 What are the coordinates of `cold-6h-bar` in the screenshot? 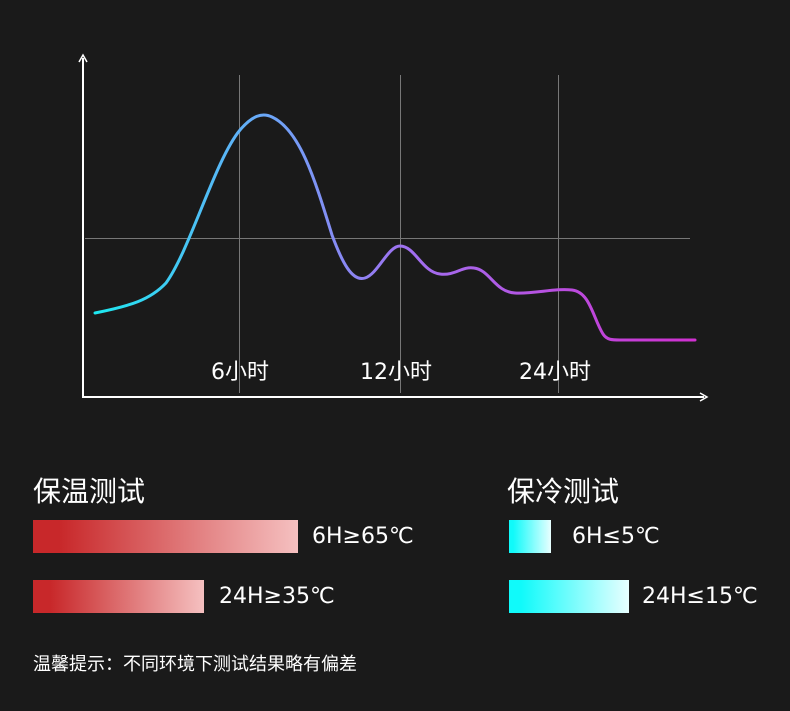 It's located at (530, 536).